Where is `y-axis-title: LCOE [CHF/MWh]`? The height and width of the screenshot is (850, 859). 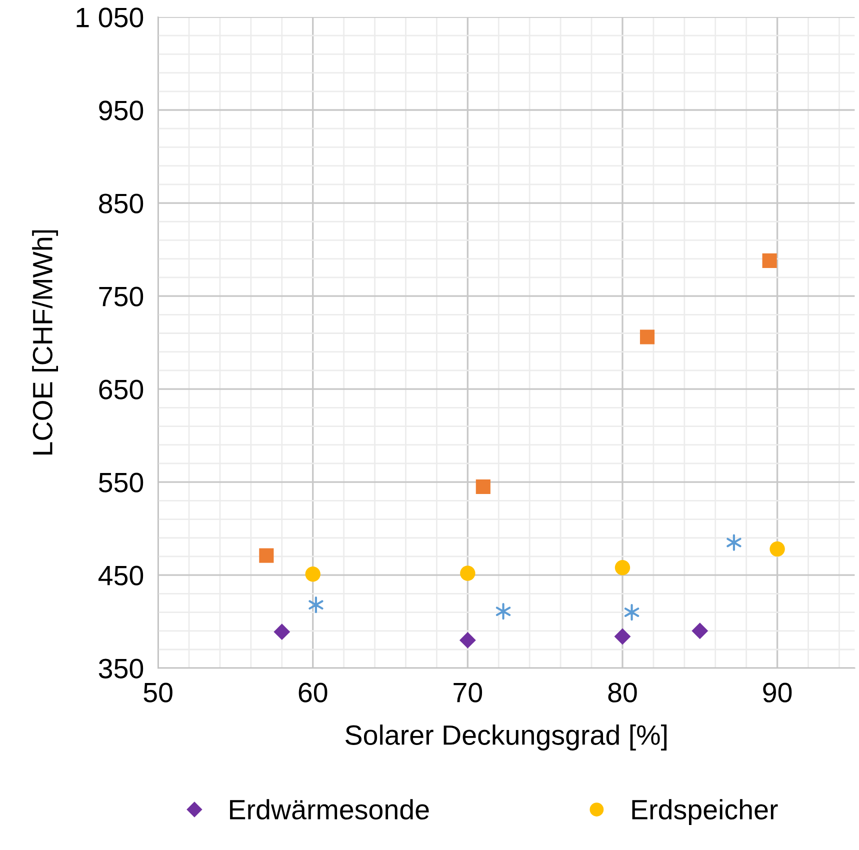
y-axis-title: LCOE [CHF/MWh] is located at coordinates (45, 342).